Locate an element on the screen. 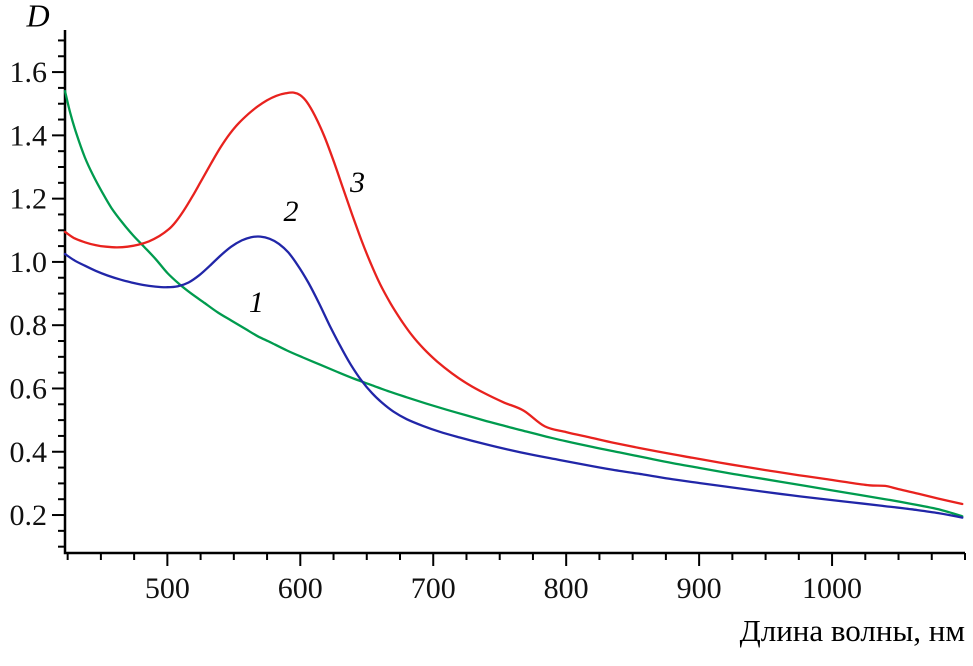  y-tick-label-0.8: 0.8 is located at coordinates (29, 325).